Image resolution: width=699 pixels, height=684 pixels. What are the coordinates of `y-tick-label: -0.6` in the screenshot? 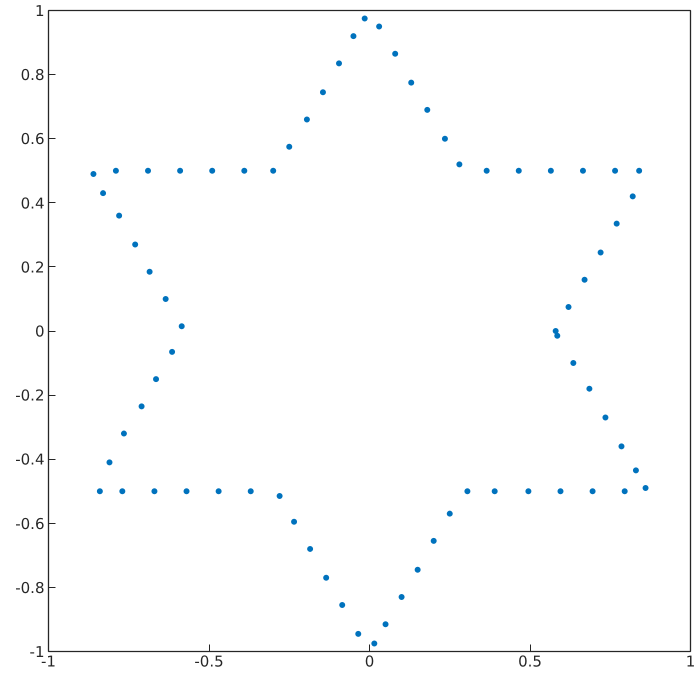 It's located at (30, 523).